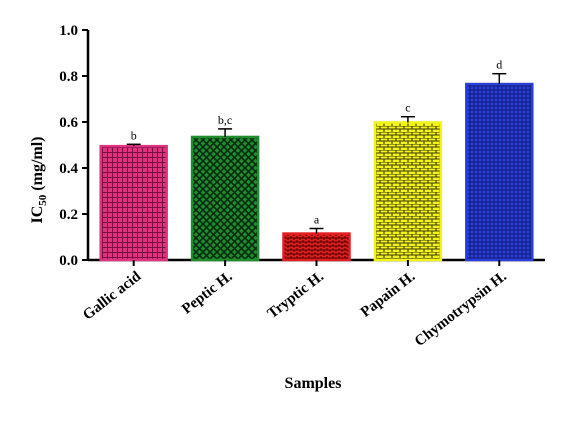 Image resolution: width=580 pixels, height=425 pixels. I want to click on significance-letter: a, so click(317, 219).